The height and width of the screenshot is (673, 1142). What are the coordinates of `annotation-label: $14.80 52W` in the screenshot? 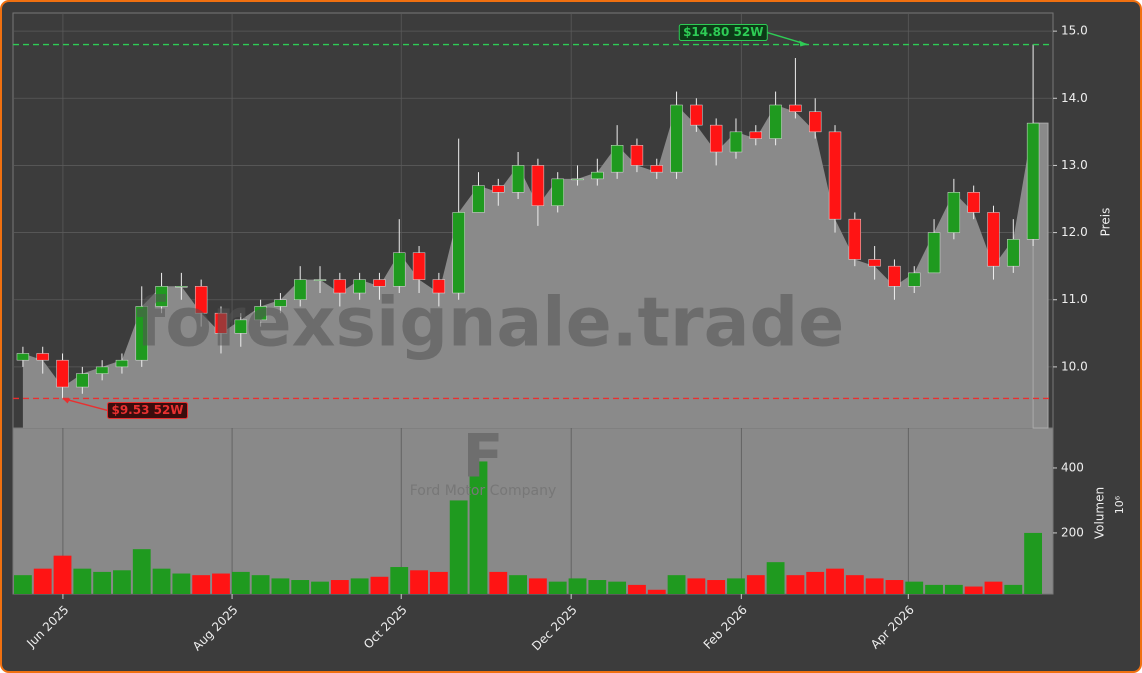 It's located at (723, 32).